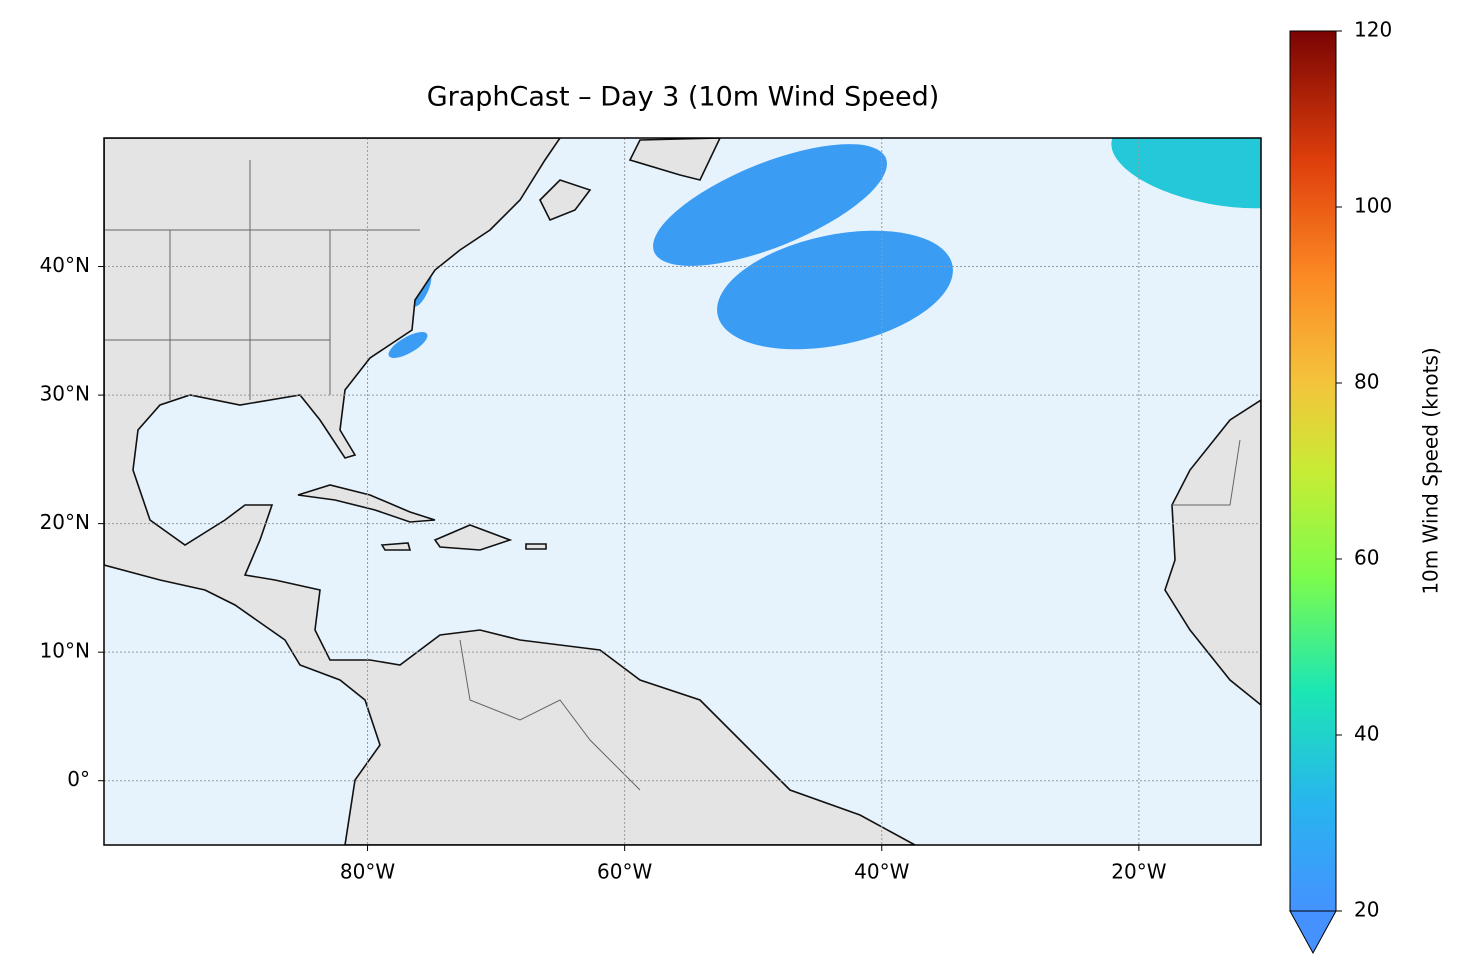 The width and height of the screenshot is (1467, 978). Describe the element at coordinates (1313, 471) in the screenshot. I see `colorbar-ramp` at that location.